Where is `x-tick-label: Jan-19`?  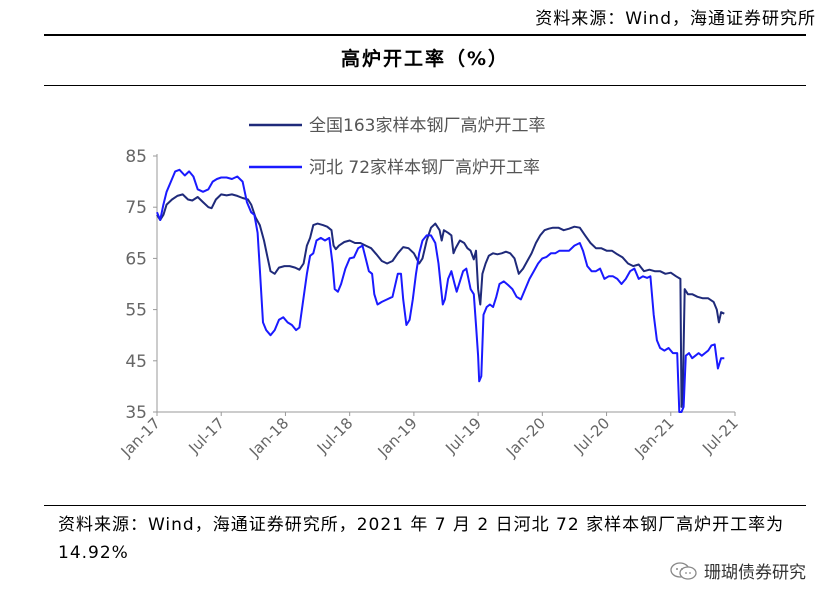
x-tick-label: Jan-19 is located at coordinates (397, 437).